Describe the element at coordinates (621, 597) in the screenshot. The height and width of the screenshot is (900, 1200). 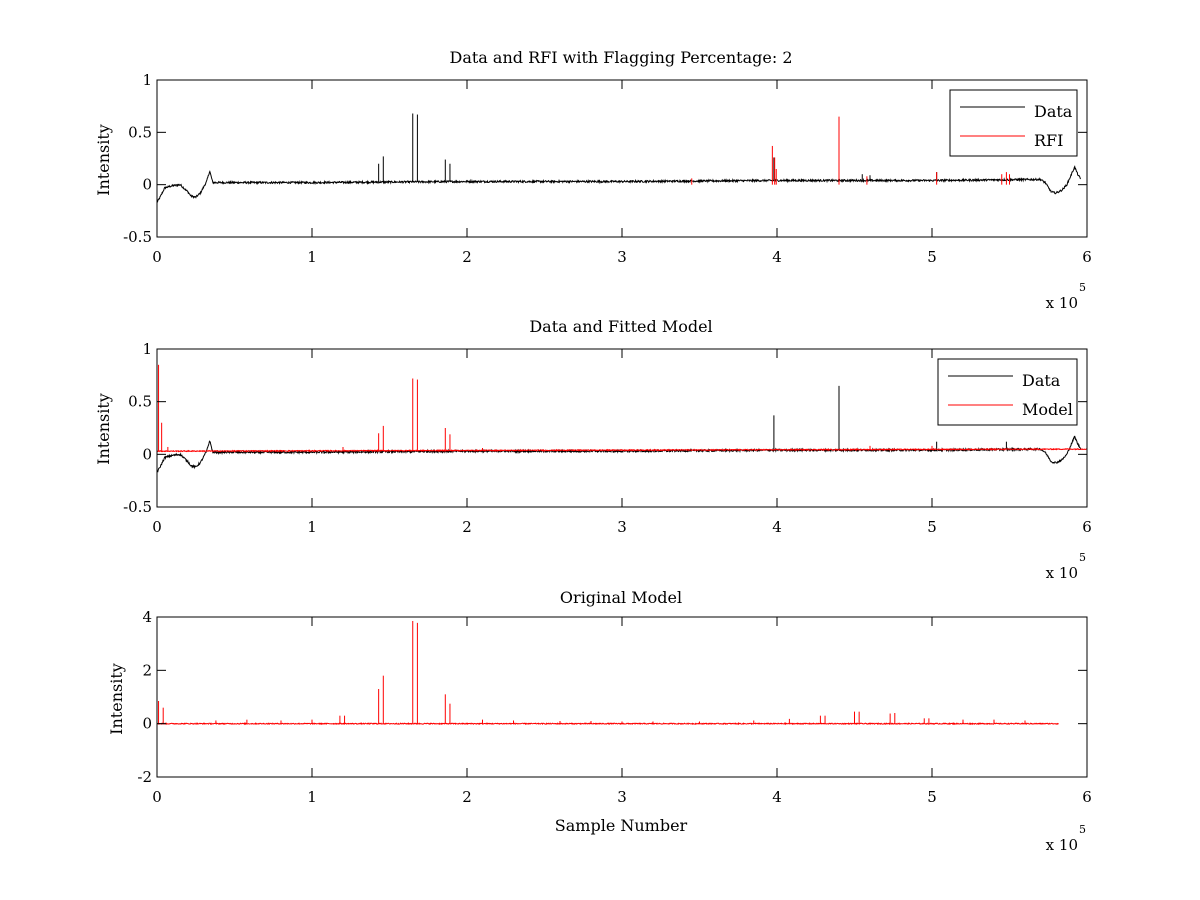
I see `chart-title: Original Model` at that location.